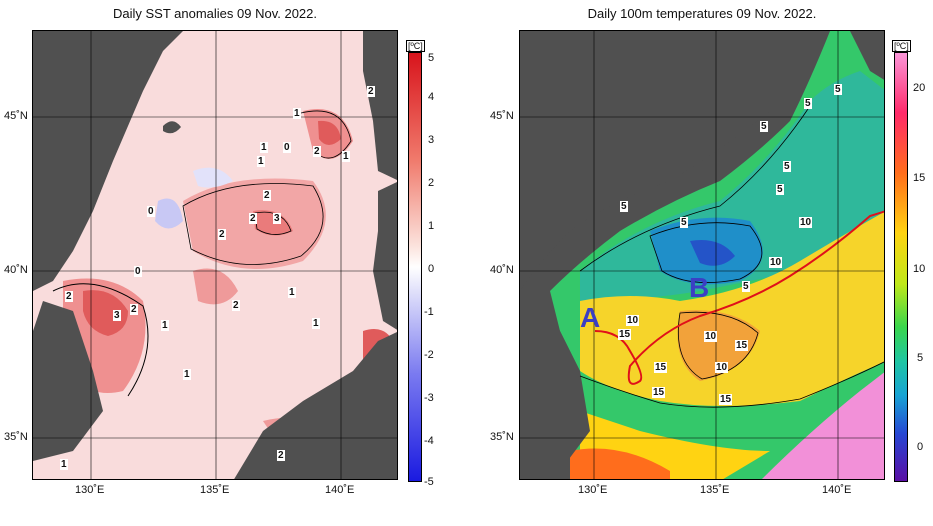  Describe the element at coordinates (919, 178) in the screenshot. I see `colorbar-label: 15` at that location.